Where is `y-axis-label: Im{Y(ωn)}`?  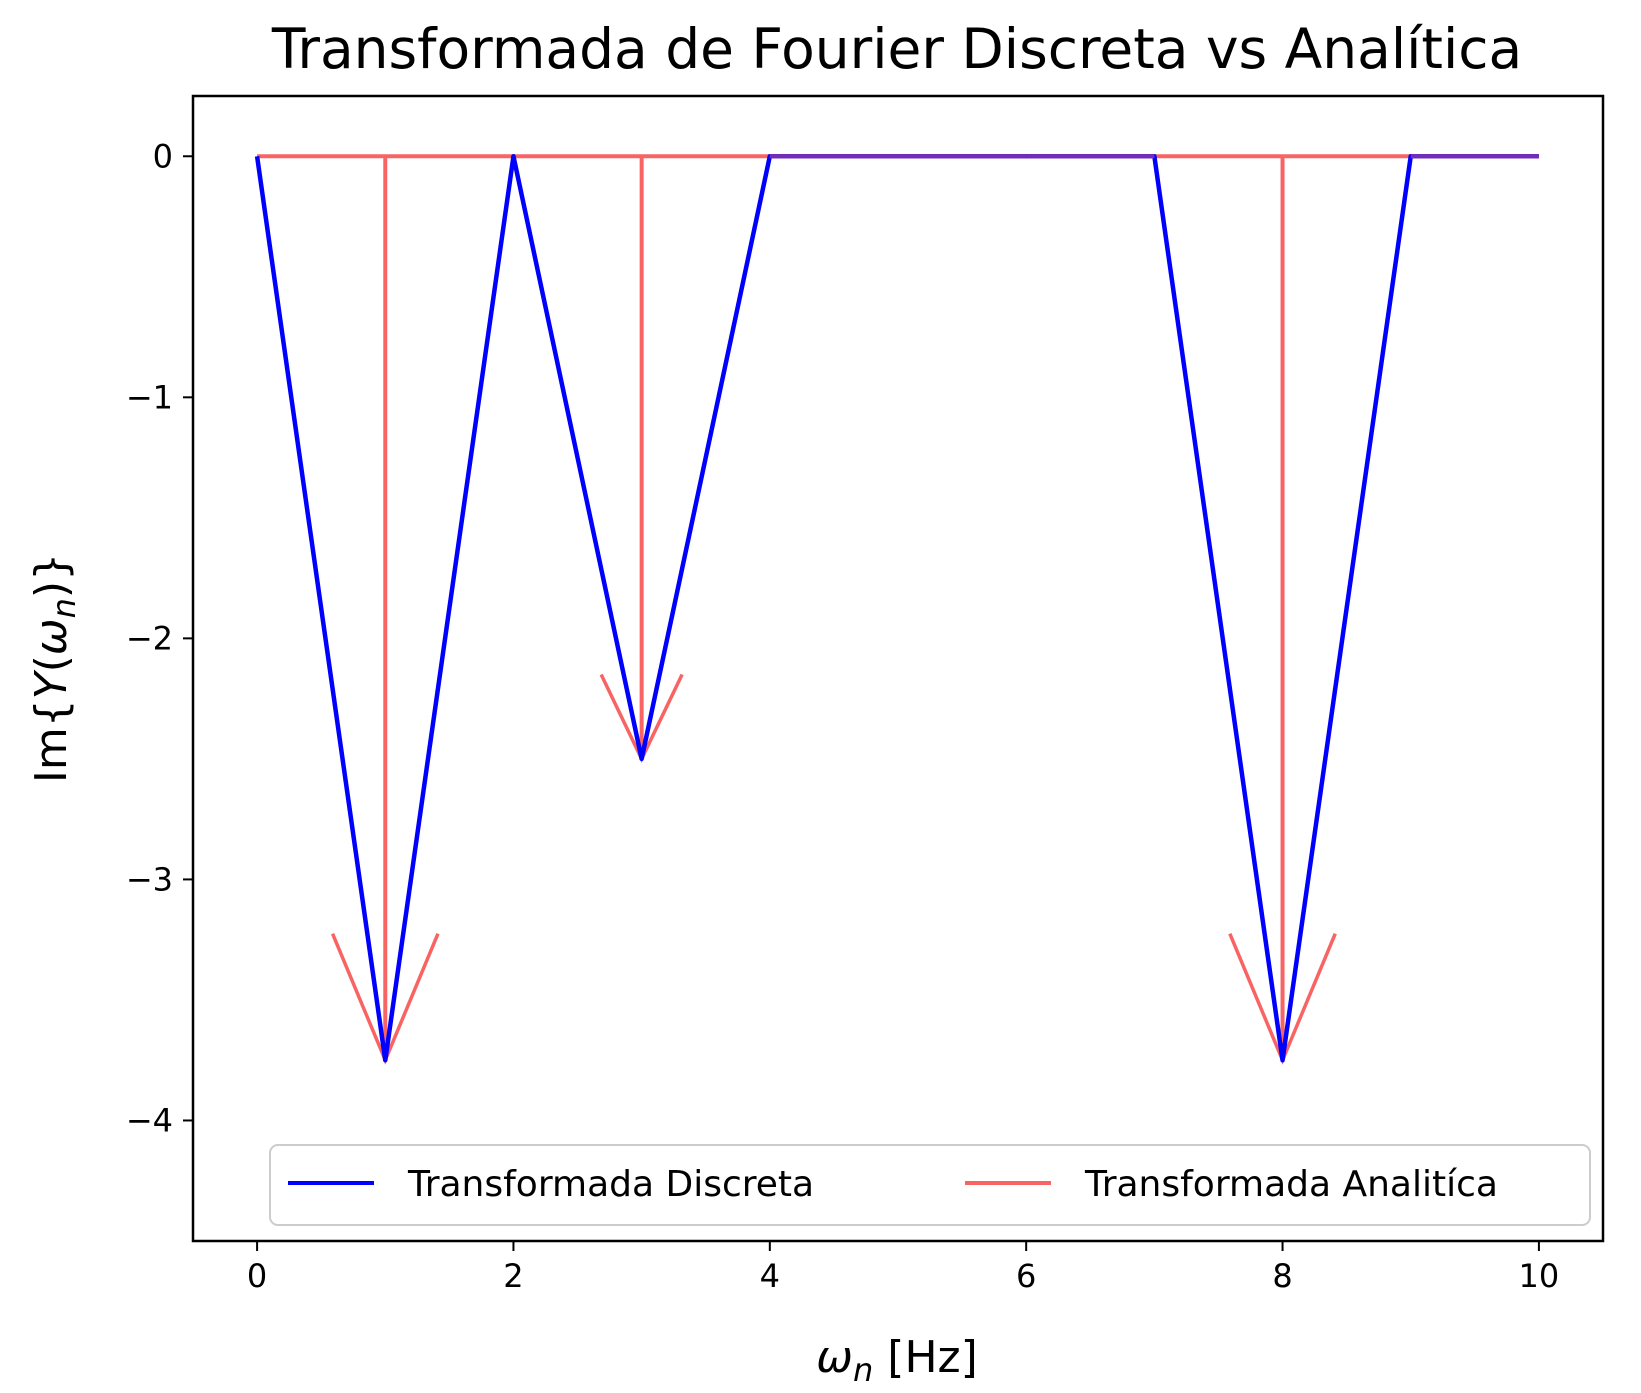
y-axis-label: Im{Y(ωn)} is located at coordinates (54, 668).